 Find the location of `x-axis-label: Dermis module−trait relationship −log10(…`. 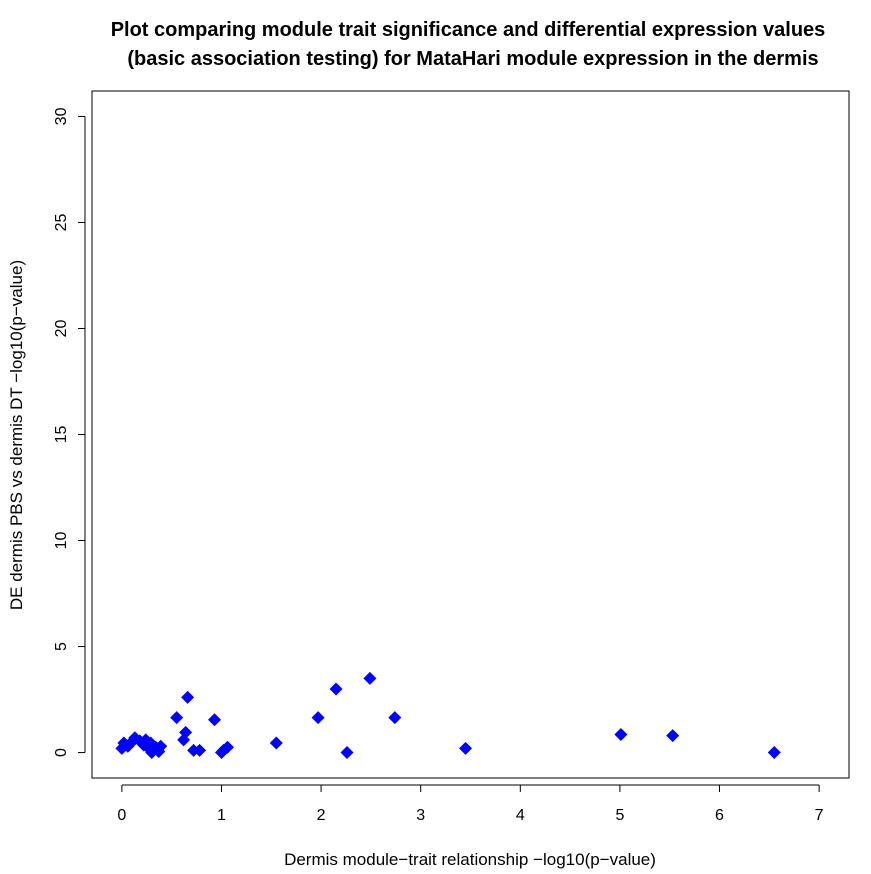

x-axis-label: Dermis module−trait relationship −log10(… is located at coordinates (470, 859).